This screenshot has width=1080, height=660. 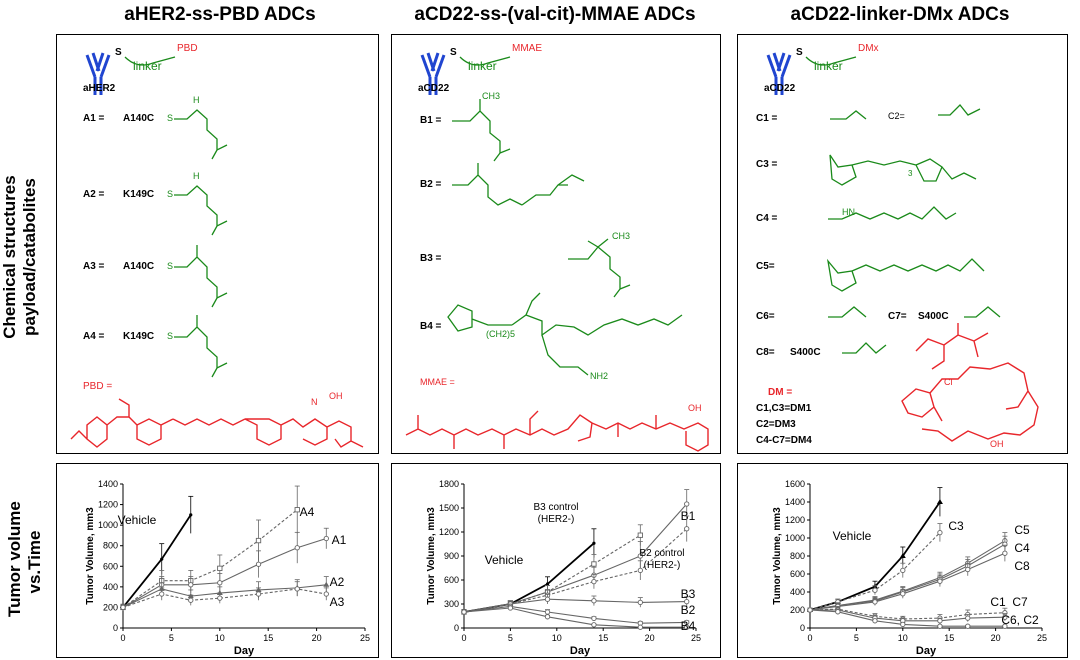 I want to click on series-label: B2, so click(x=688, y=610).